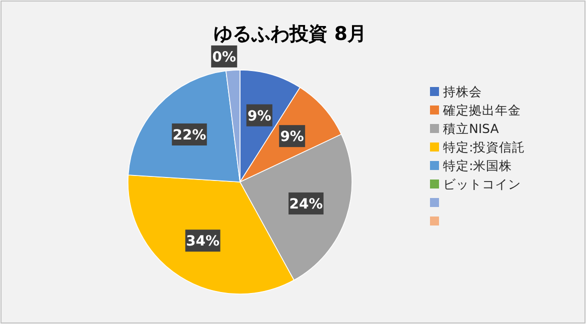 The image size is (586, 324). What do you see at coordinates (306, 204) in the screenshot?
I see `data-label: 24%` at bounding box center [306, 204].